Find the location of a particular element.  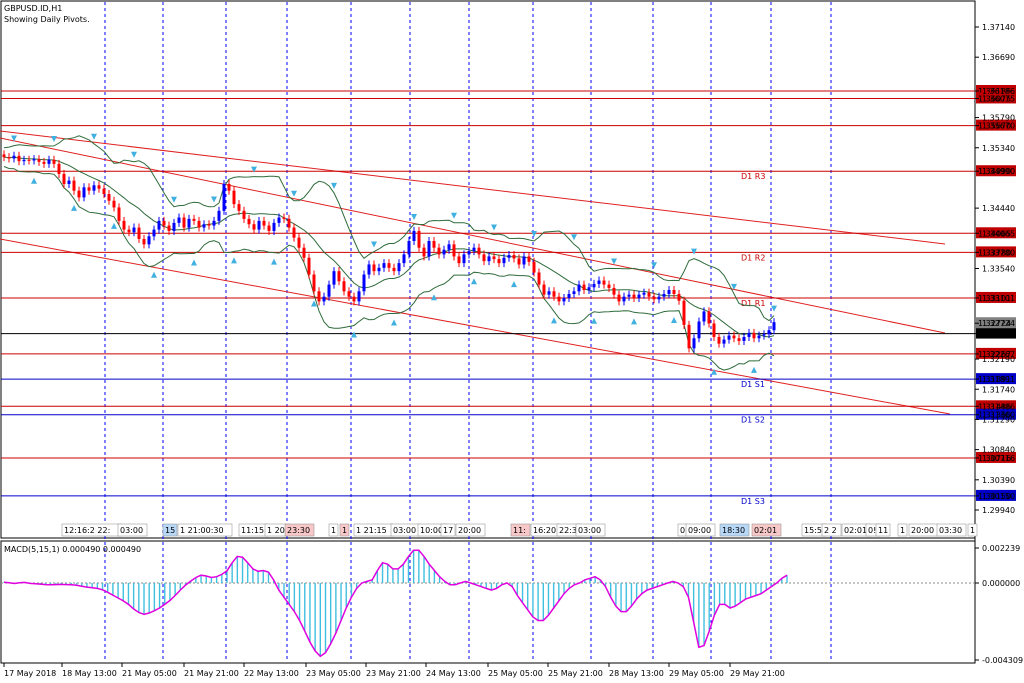

session-label: 11 is located at coordinates (883, 530).